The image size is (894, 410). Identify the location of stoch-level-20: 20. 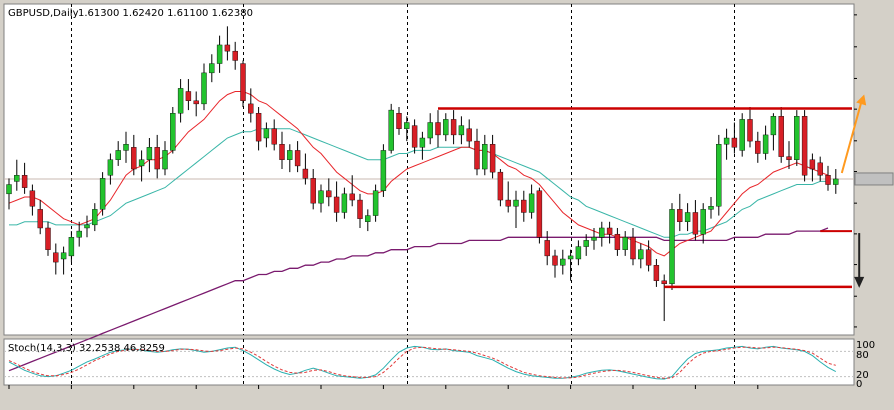
(862, 375).